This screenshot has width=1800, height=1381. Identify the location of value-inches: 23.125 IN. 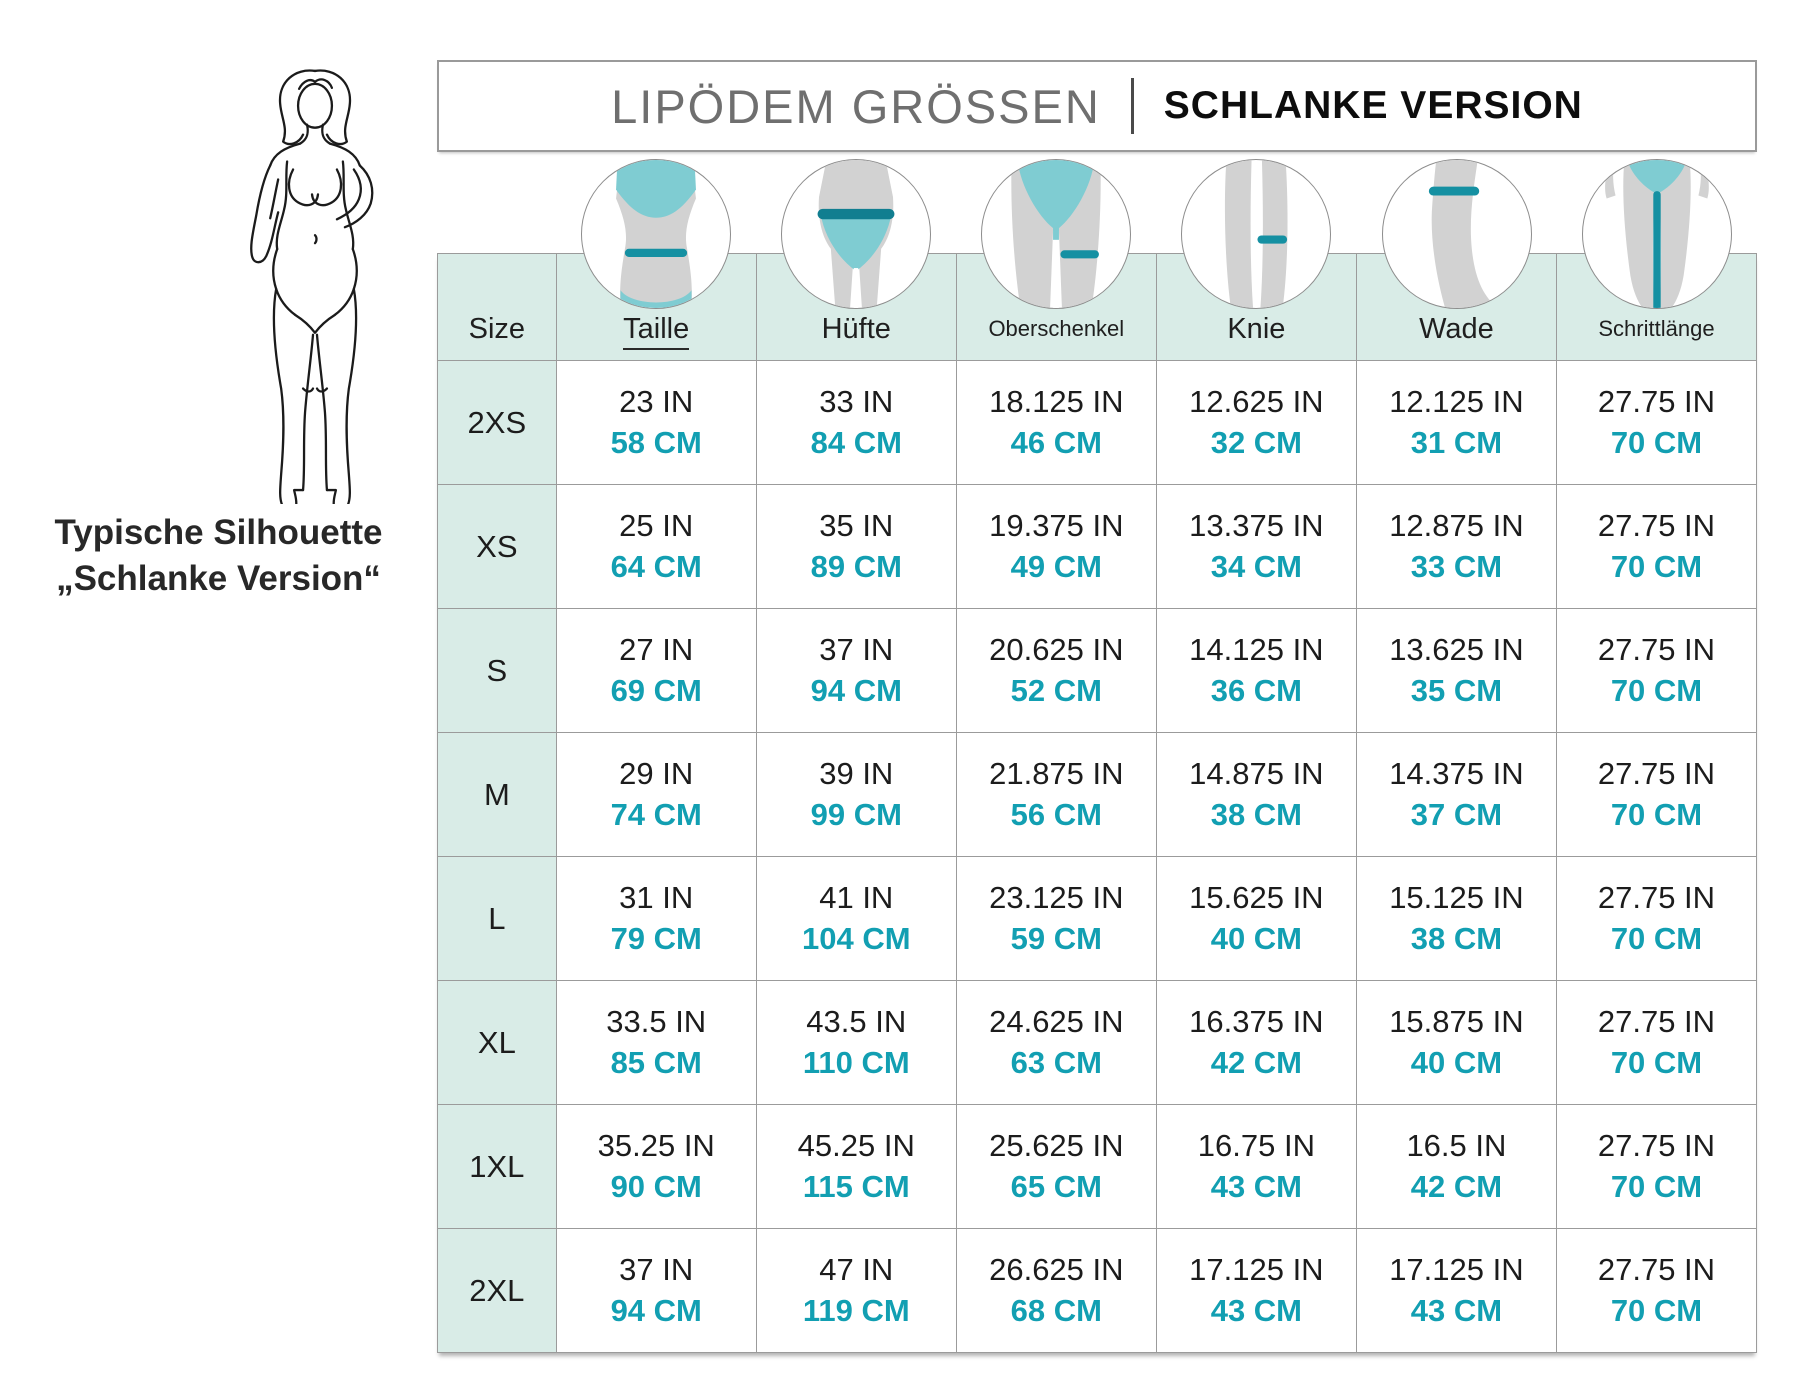
(1056, 897).